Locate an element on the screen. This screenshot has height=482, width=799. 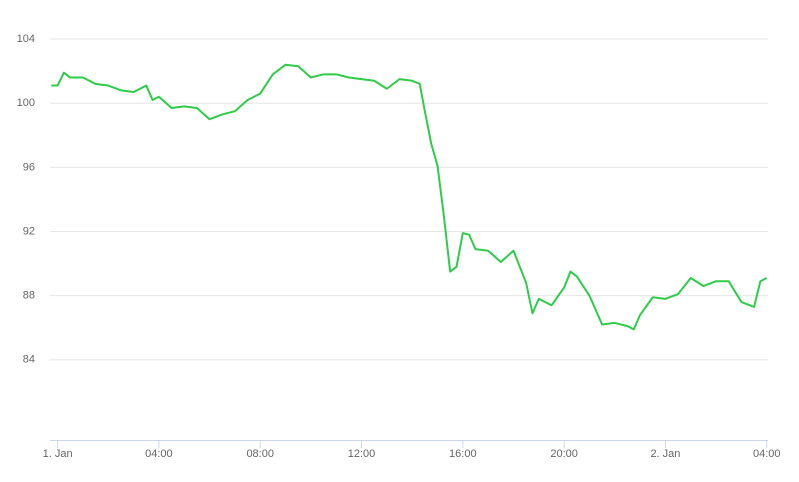
x-tick-label: 12:00 is located at coordinates (362, 454).